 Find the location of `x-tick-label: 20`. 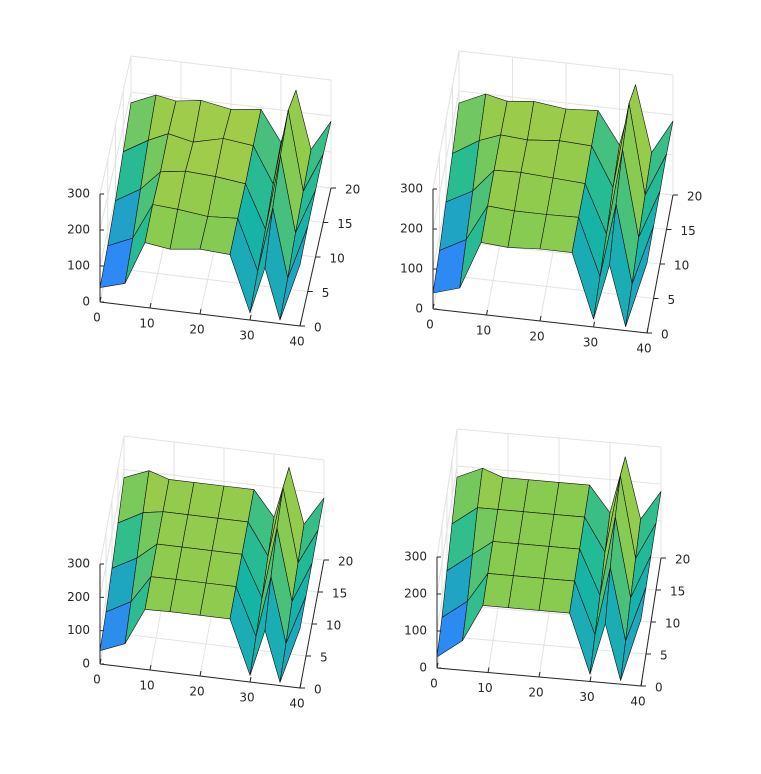

x-tick-label: 20 is located at coordinates (196, 692).